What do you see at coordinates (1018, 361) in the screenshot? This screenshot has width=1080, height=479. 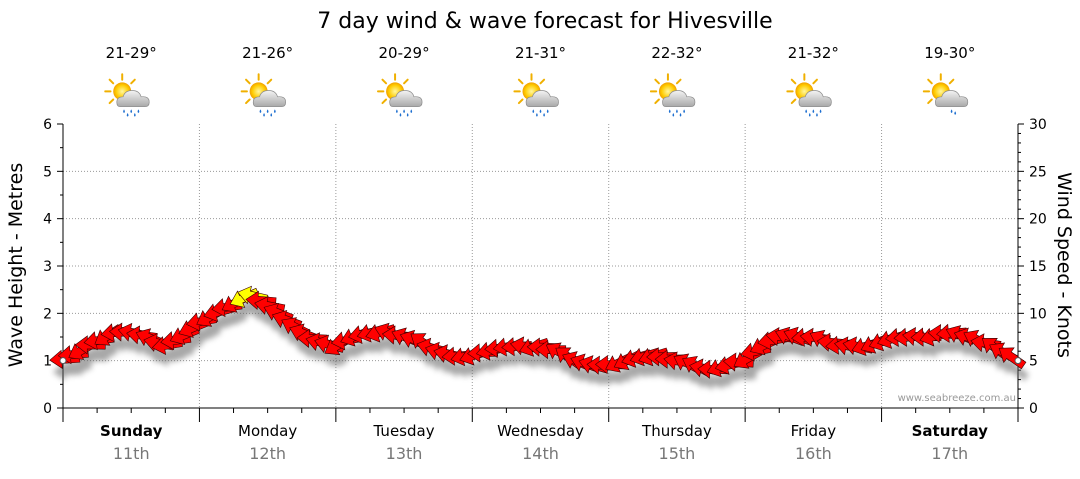 I see `series-end-marker` at bounding box center [1018, 361].